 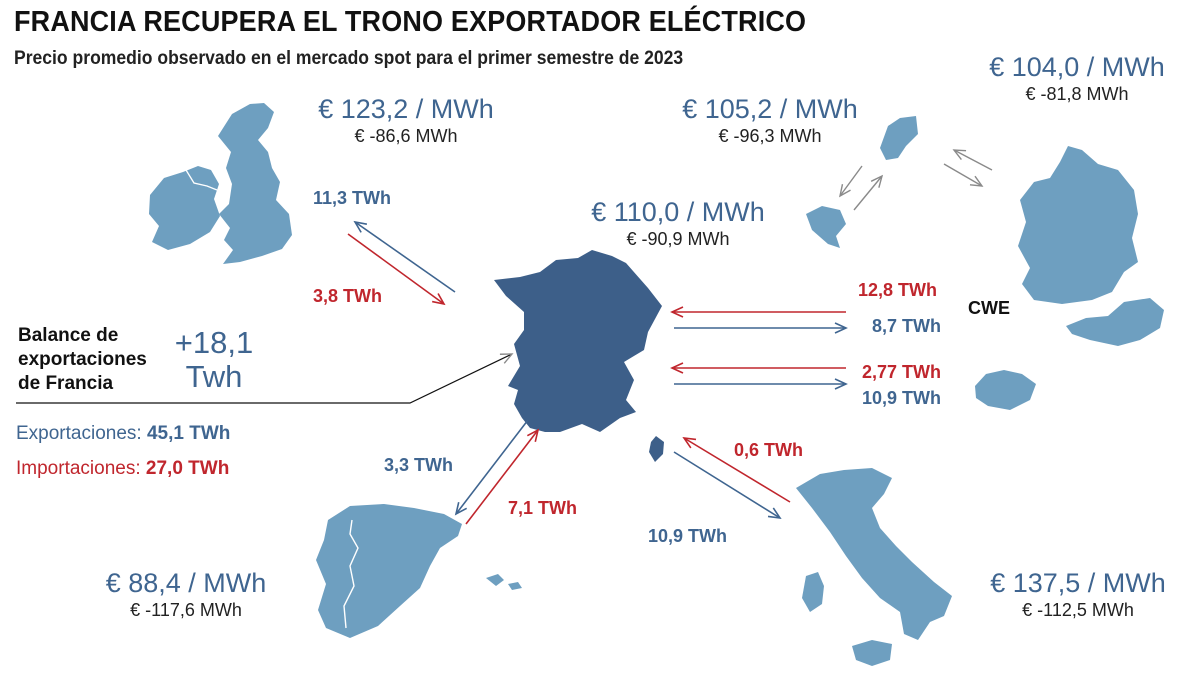 What do you see at coordinates (1078, 225) in the screenshot?
I see `germany-shape` at bounding box center [1078, 225].